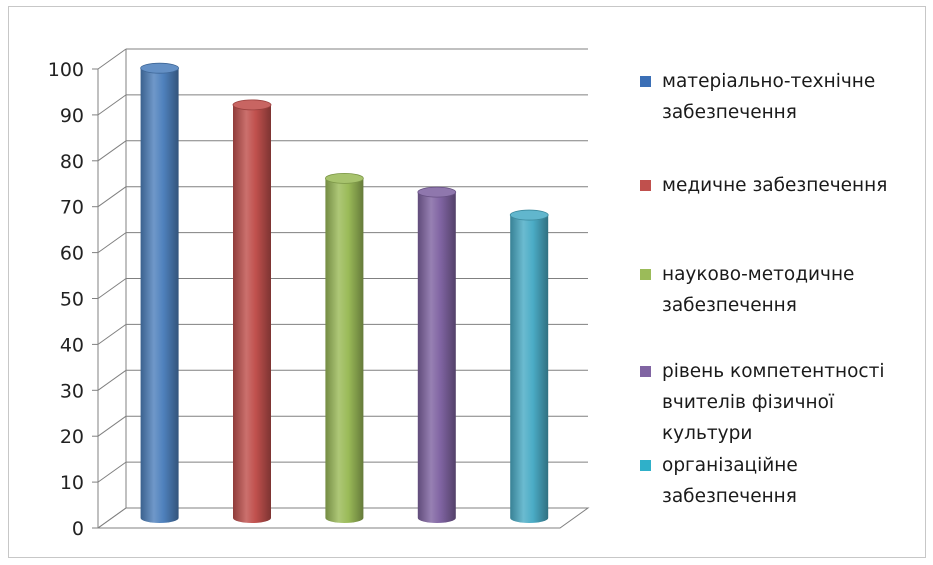 The height and width of the screenshot is (565, 933). I want to click on y-tick-label: 100, so click(66, 70).